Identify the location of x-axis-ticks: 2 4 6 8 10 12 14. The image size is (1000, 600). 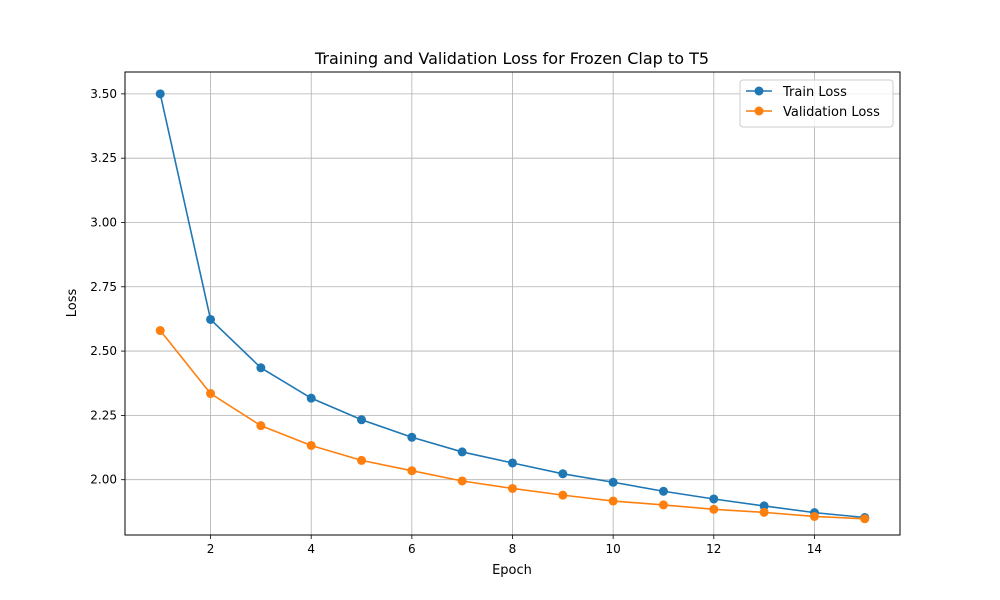
(514, 545).